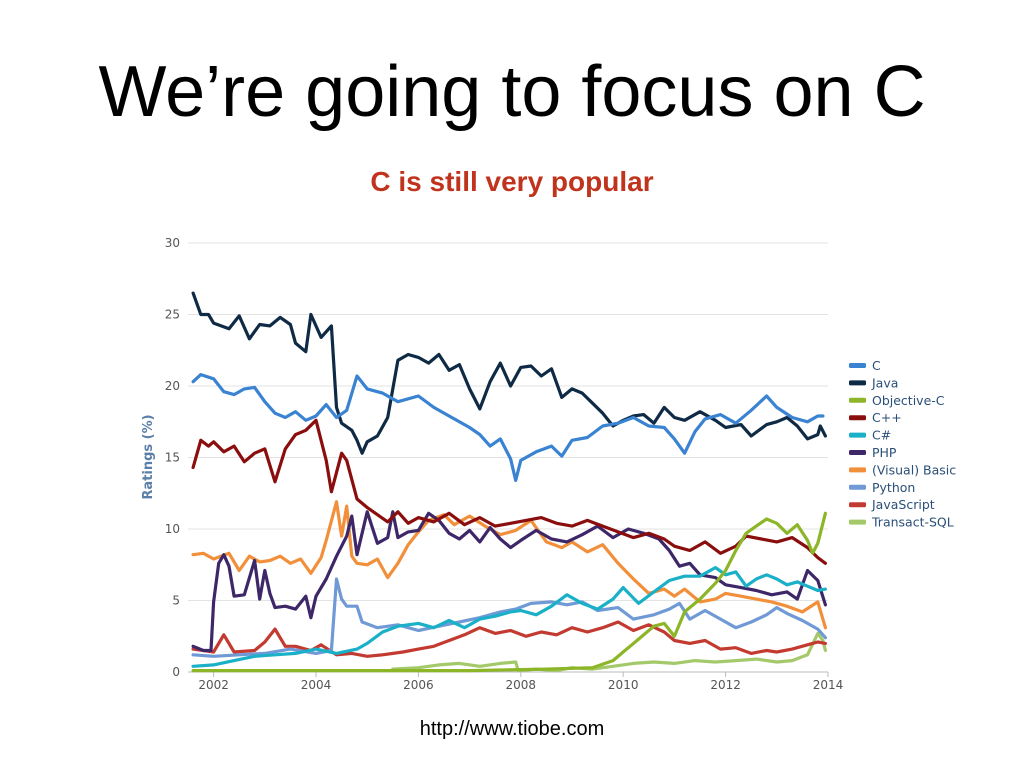 This screenshot has width=1024, height=768. I want to click on x-tick-label: 2010, so click(623, 685).